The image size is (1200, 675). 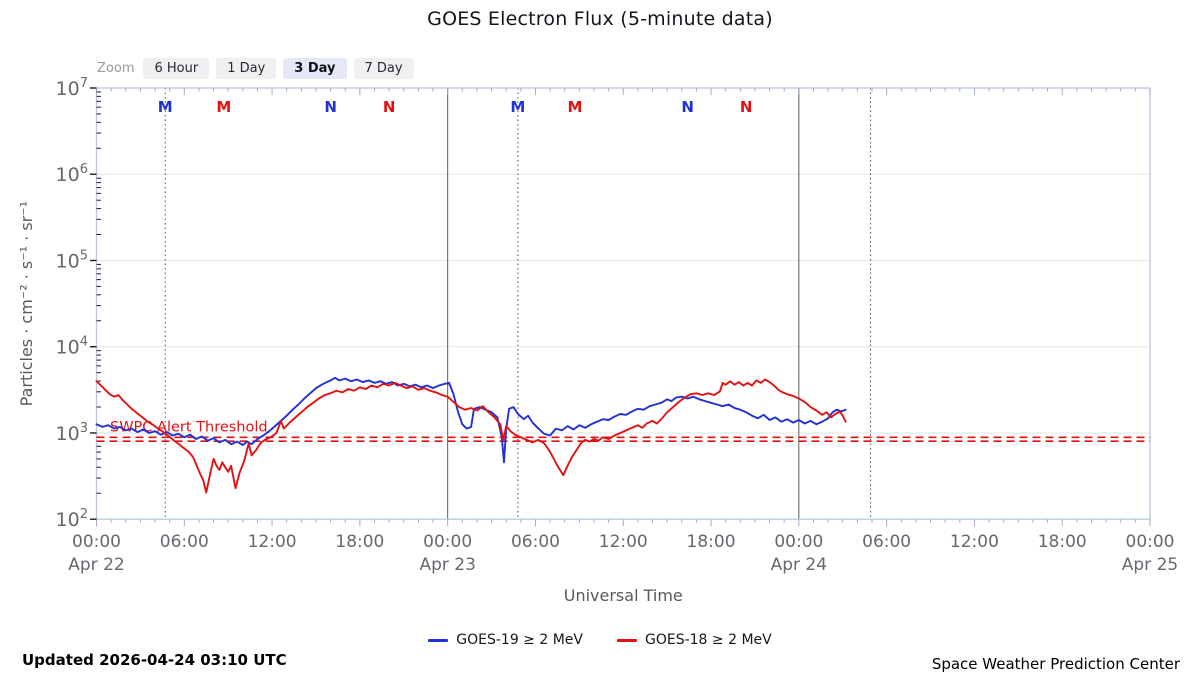 What do you see at coordinates (72, 260) in the screenshot?
I see `y-tick-label: 105` at bounding box center [72, 260].